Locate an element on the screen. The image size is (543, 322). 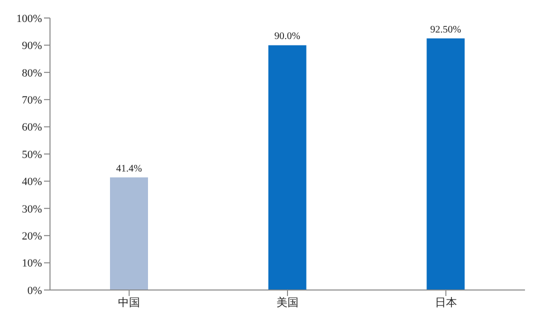
y-tick-label: 50% is located at coordinates (32, 154).